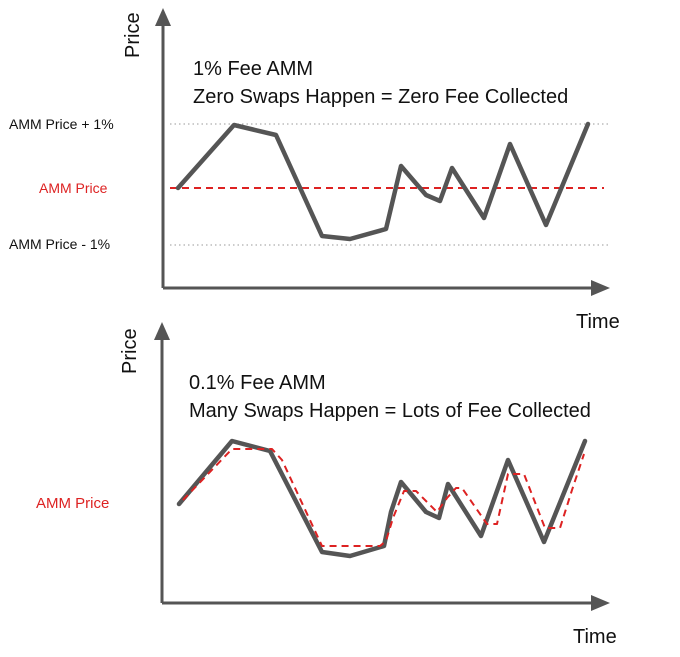  Describe the element at coordinates (380, 97) in the screenshot. I see `top-title-line2: Zero Swaps Happen = Zero Fee Collected` at that location.